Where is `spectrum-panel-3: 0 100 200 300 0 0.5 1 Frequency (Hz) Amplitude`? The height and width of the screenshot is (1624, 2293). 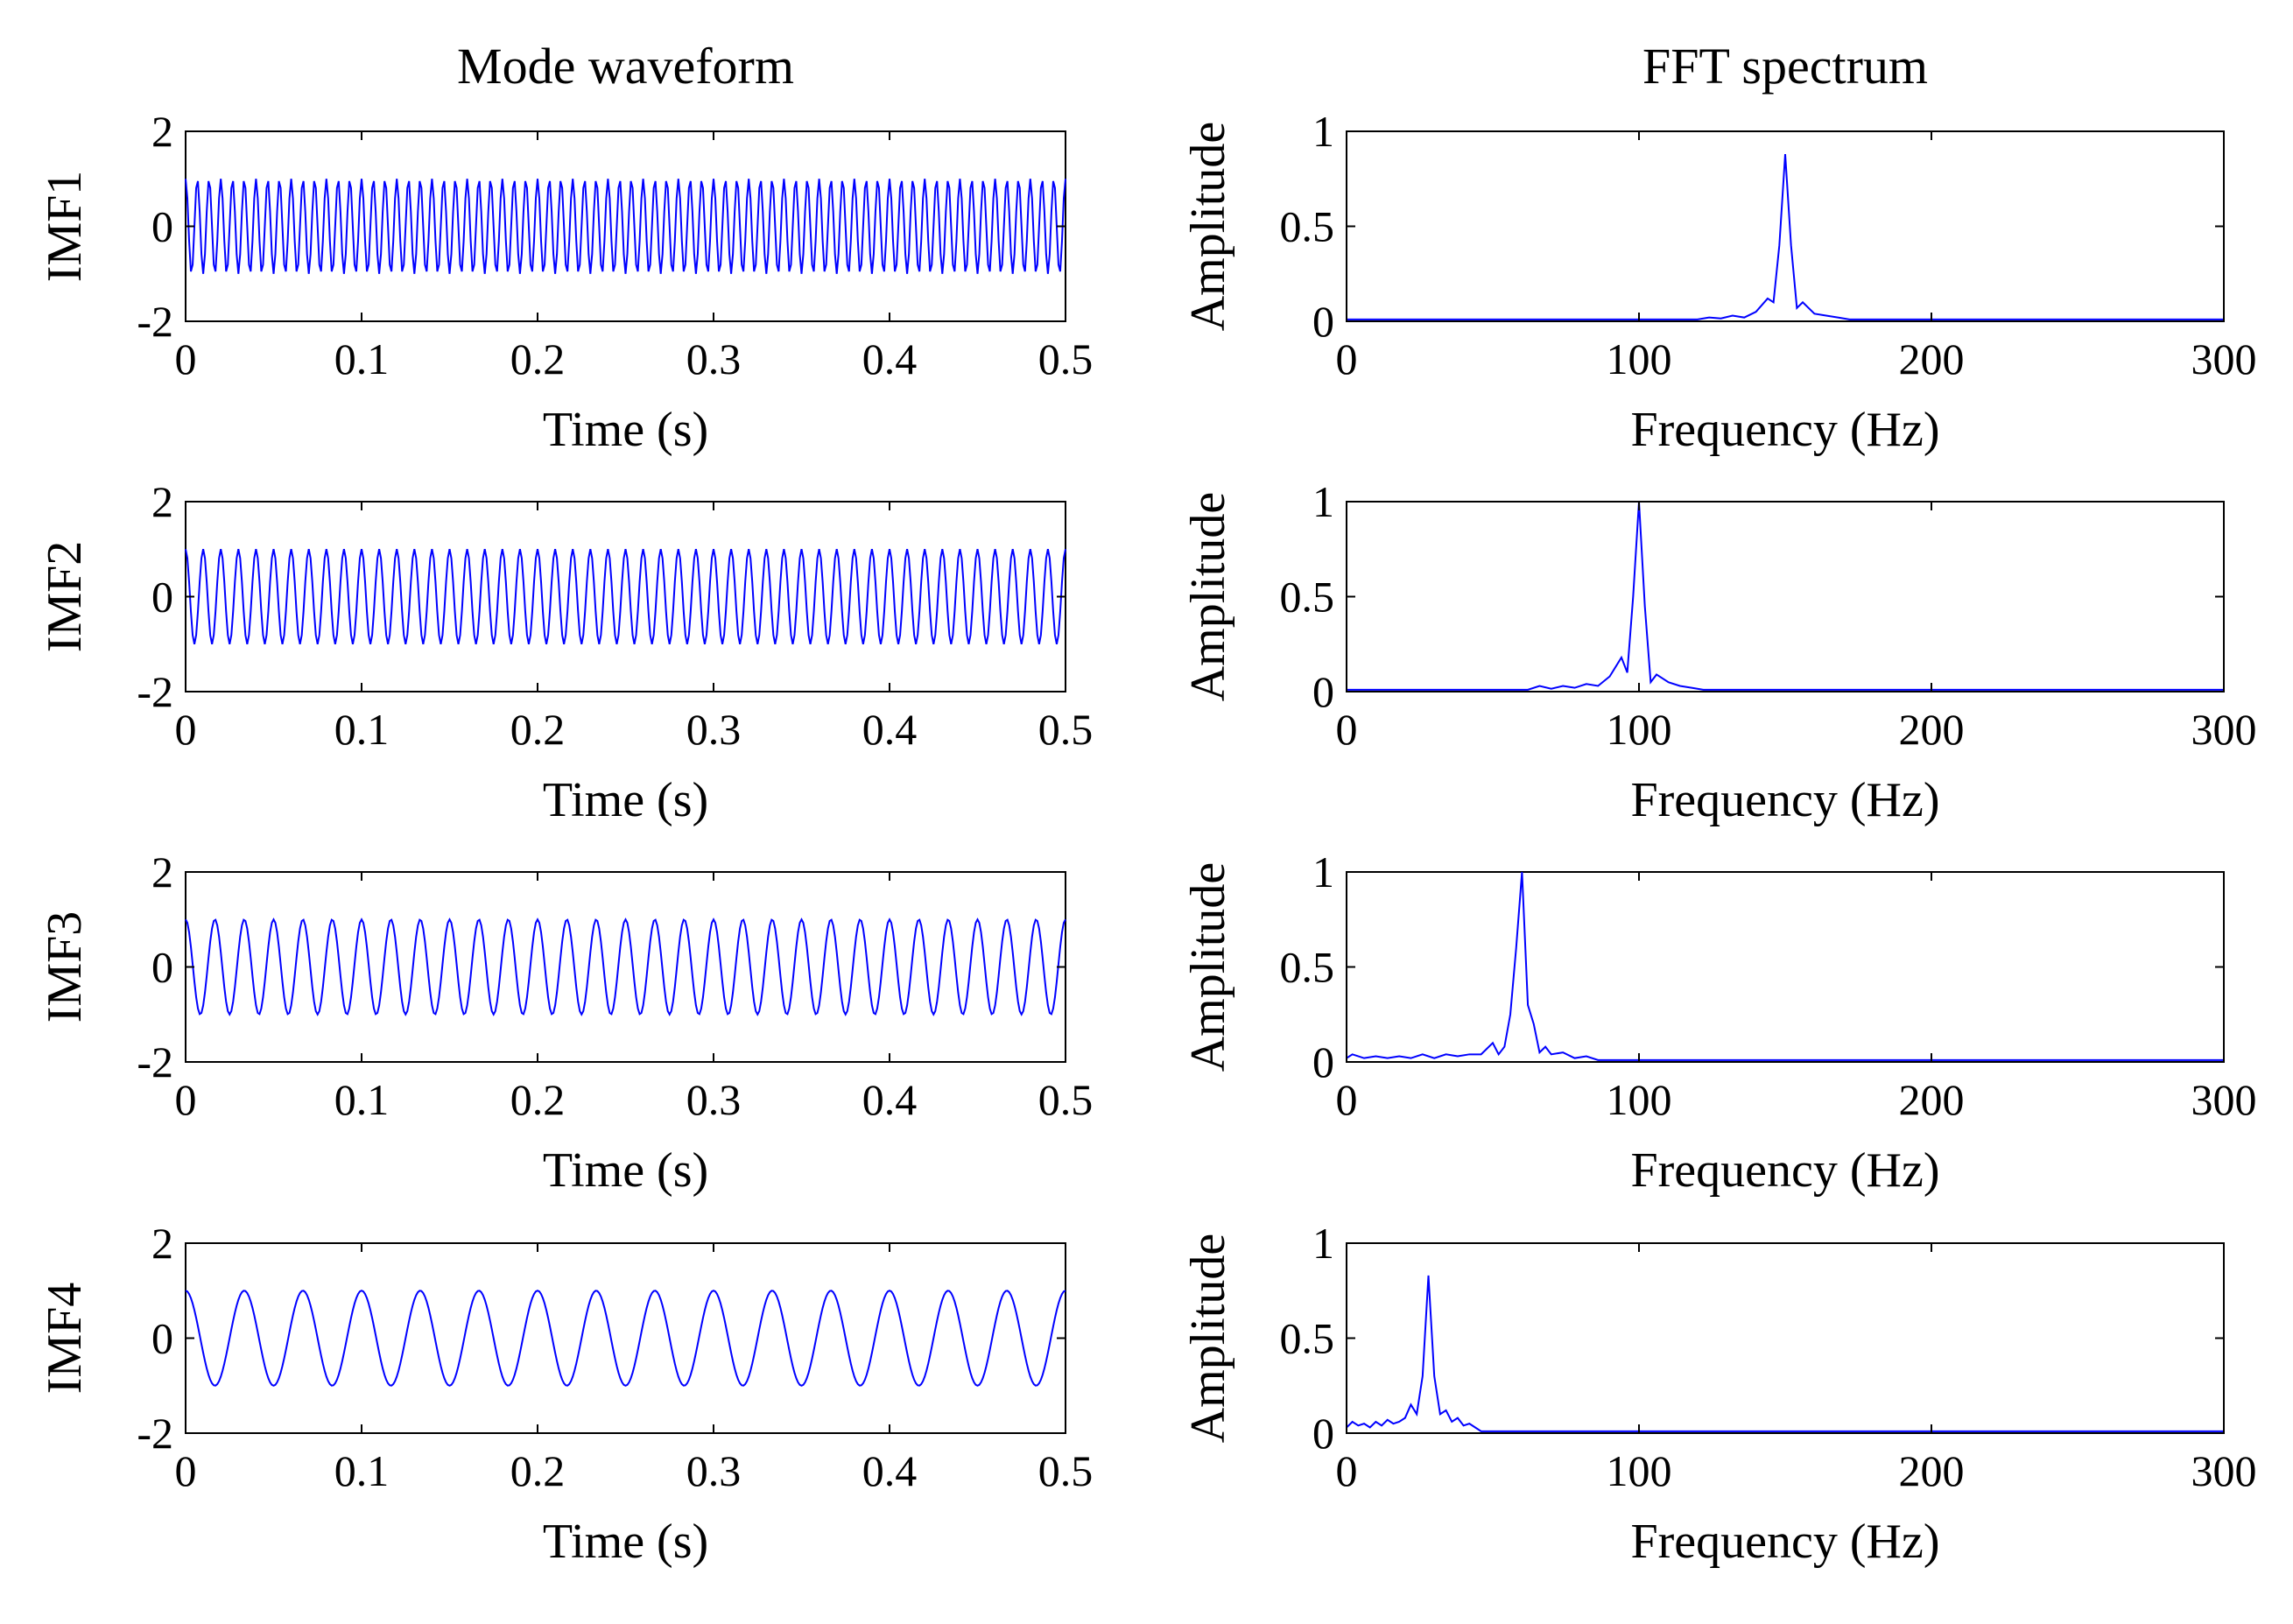 spectrum-panel-3: 0 100 200 300 0 0.5 1 Frequency (Hz) Amplitude is located at coordinates (1719, 1022).